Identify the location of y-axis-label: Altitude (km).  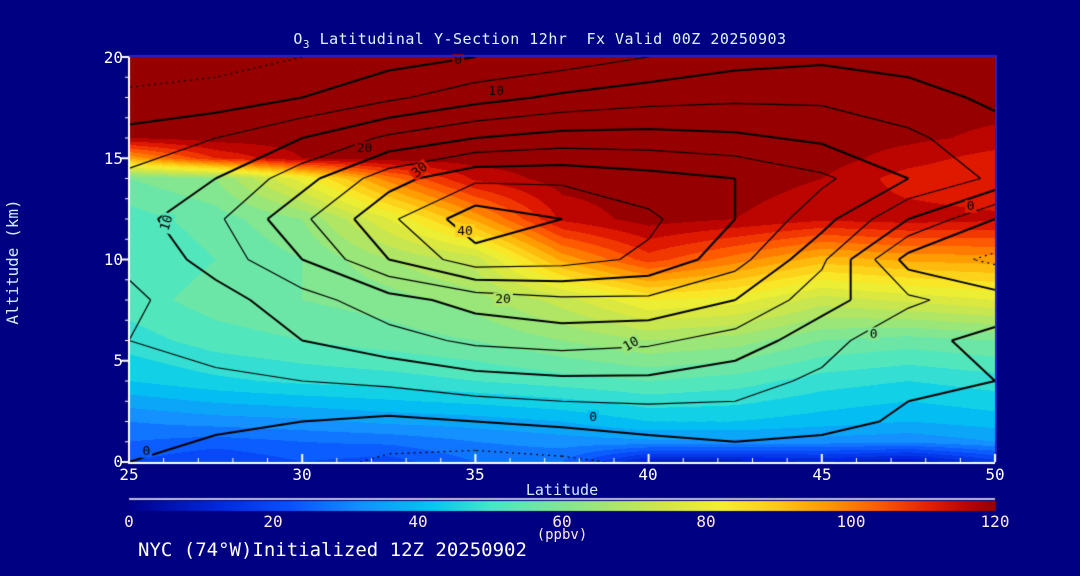
(12, 262).